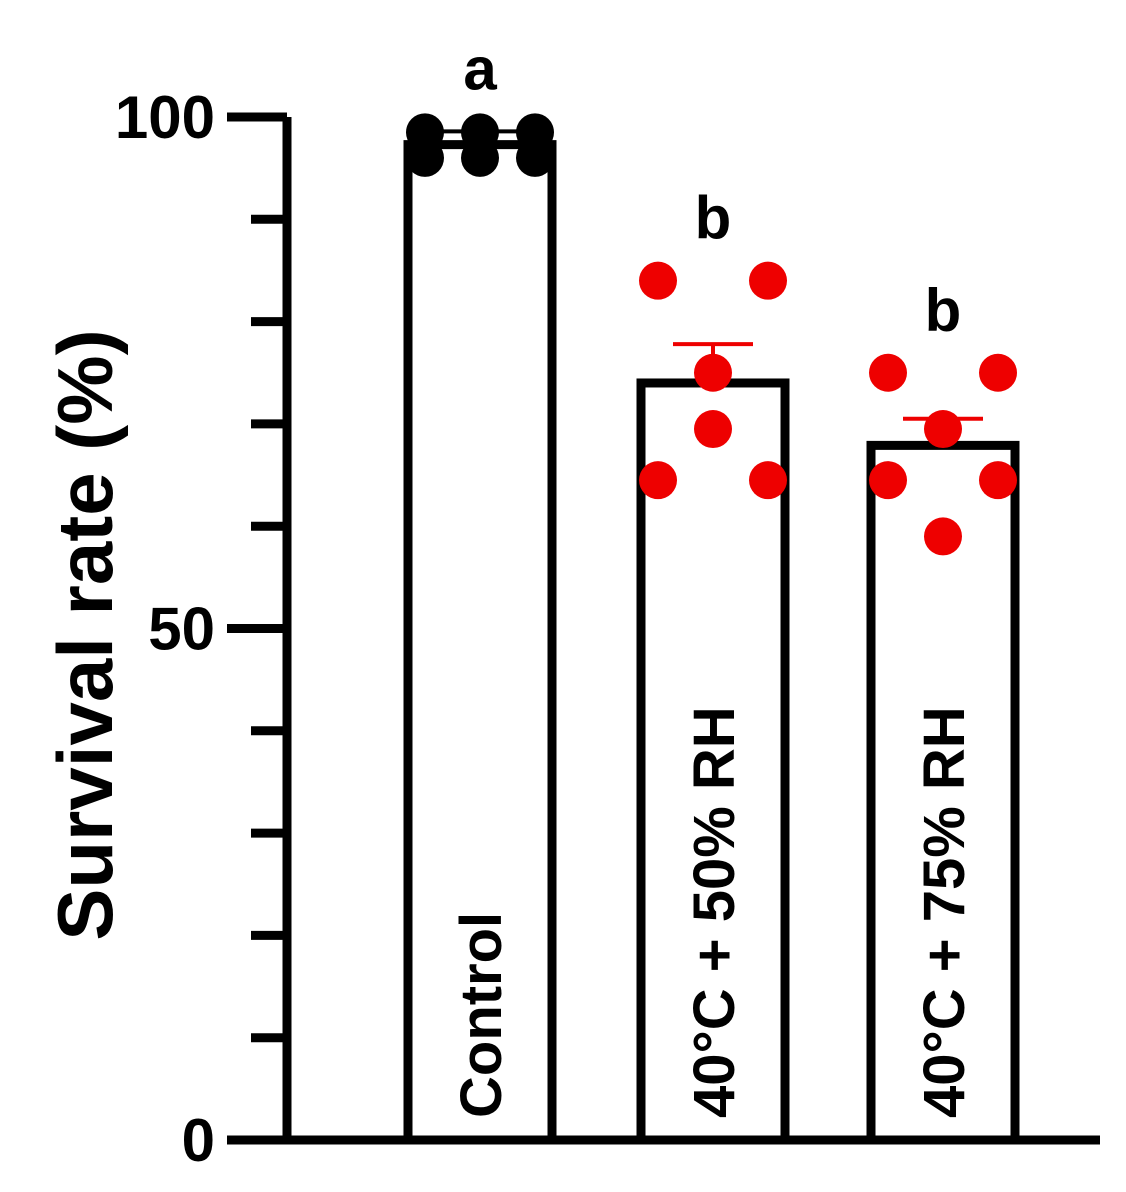 Image resolution: width=1126 pixels, height=1192 pixels. I want to click on significance-letter-3: b, so click(943, 310).